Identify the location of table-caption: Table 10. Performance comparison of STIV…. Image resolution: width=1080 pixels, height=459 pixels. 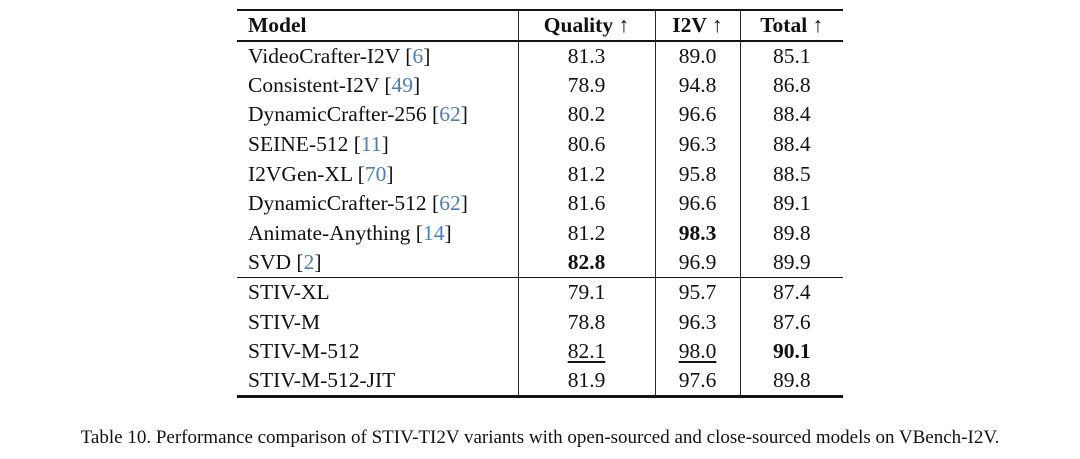
(540, 437).